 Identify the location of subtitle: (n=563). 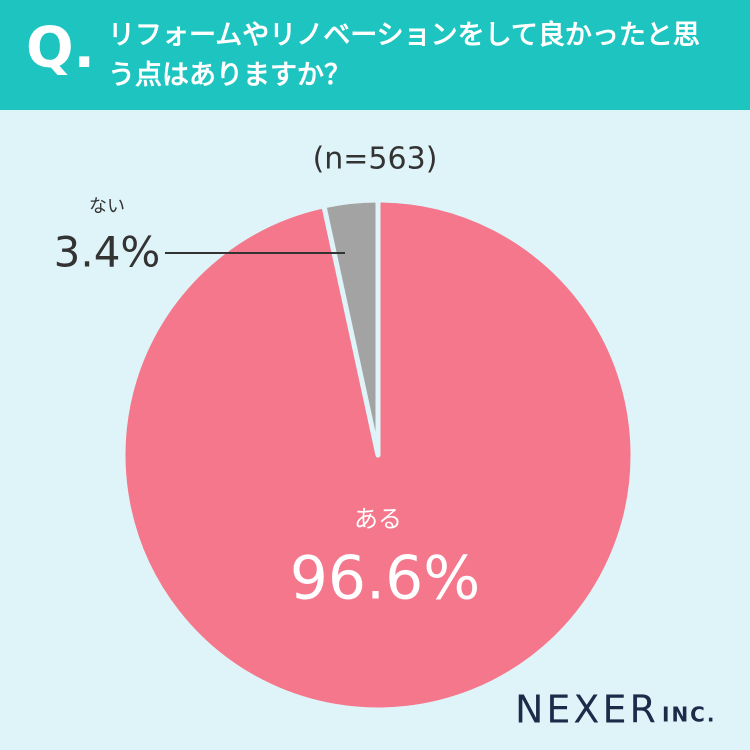
(375, 159).